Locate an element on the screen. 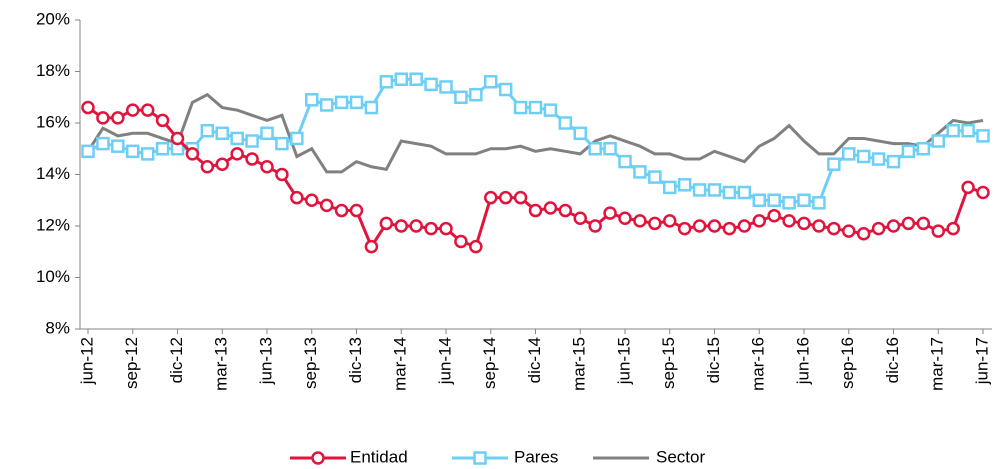  x-tick-label: jun-16 is located at coordinates (802, 361).